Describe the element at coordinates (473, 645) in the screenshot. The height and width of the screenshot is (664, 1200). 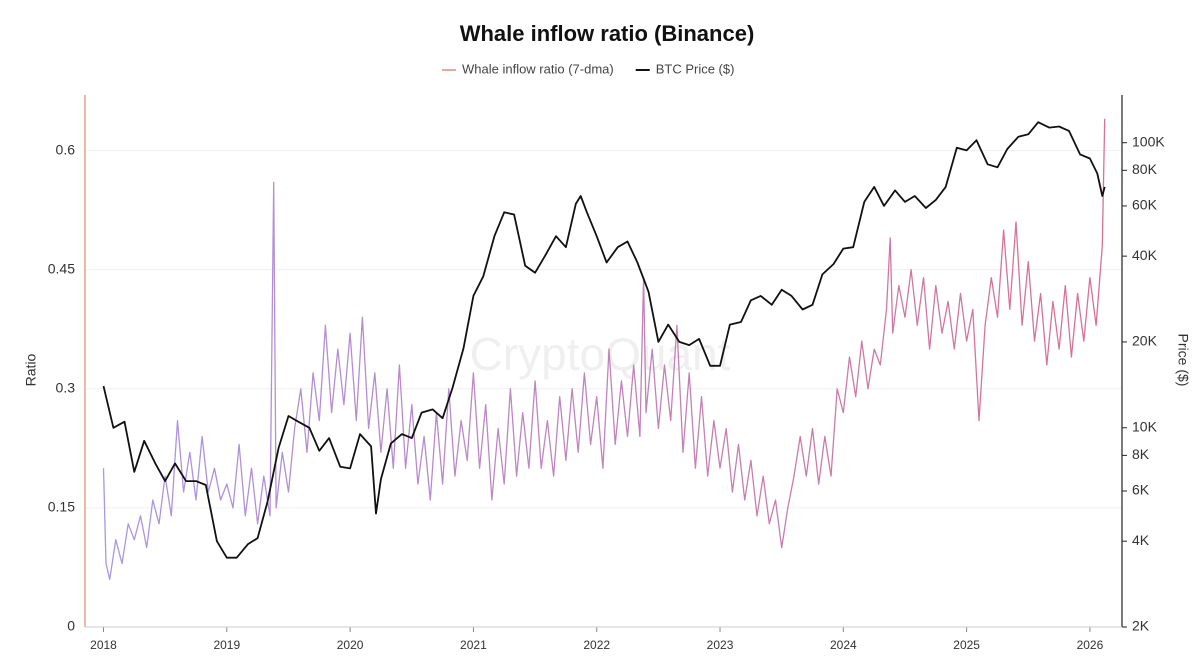
I see `x-tick-label: 2021` at that location.